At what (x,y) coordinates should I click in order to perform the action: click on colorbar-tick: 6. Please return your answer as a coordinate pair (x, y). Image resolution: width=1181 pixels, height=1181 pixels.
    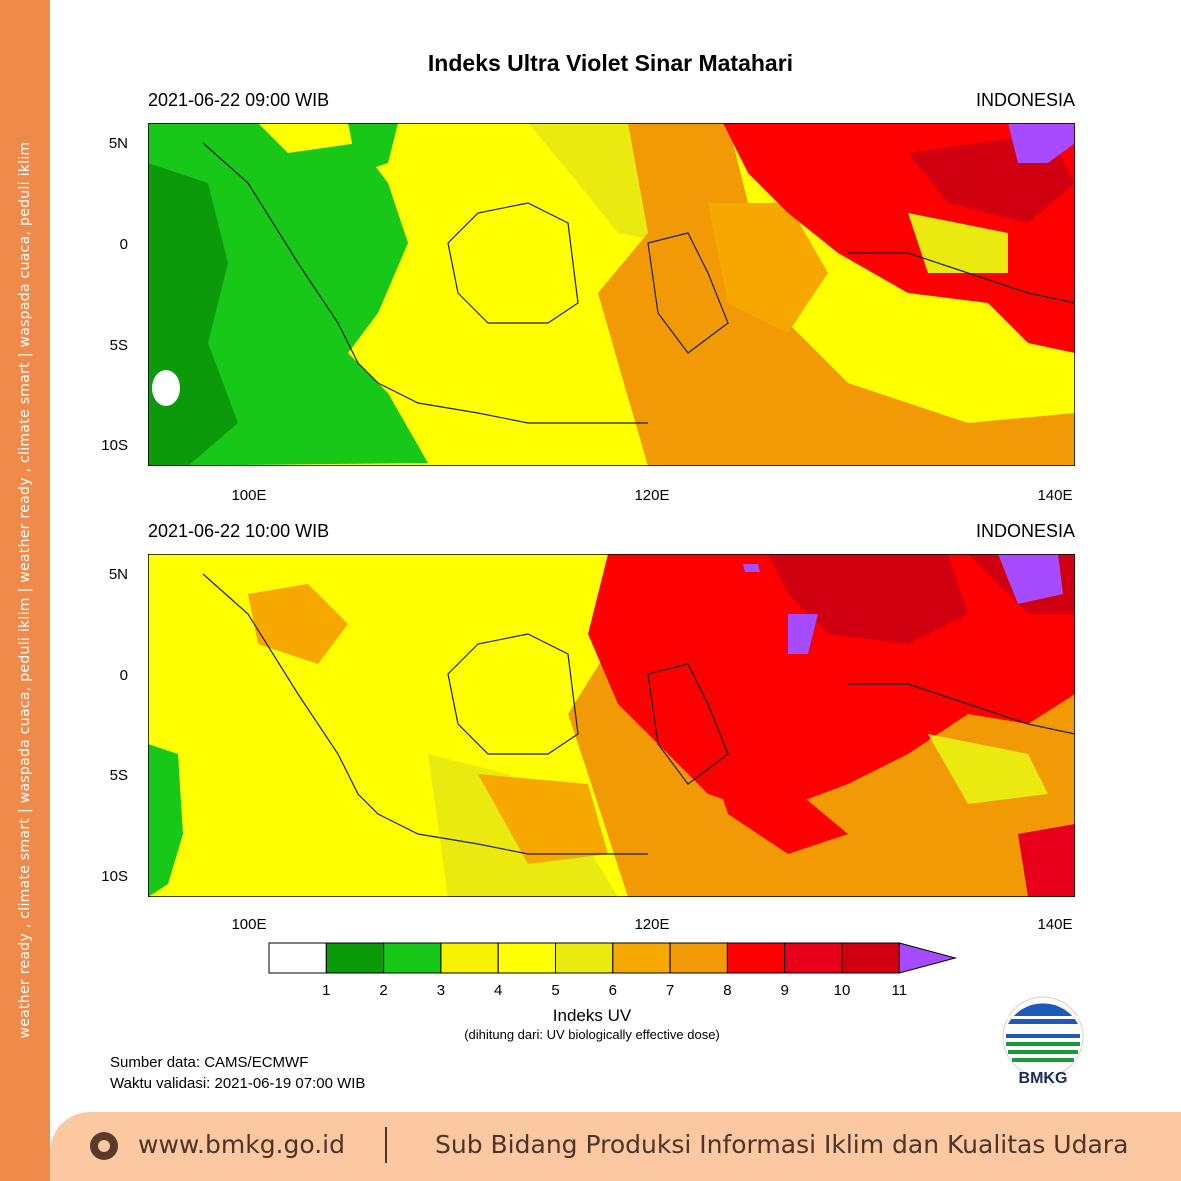
    Looking at the image, I should click on (612, 990).